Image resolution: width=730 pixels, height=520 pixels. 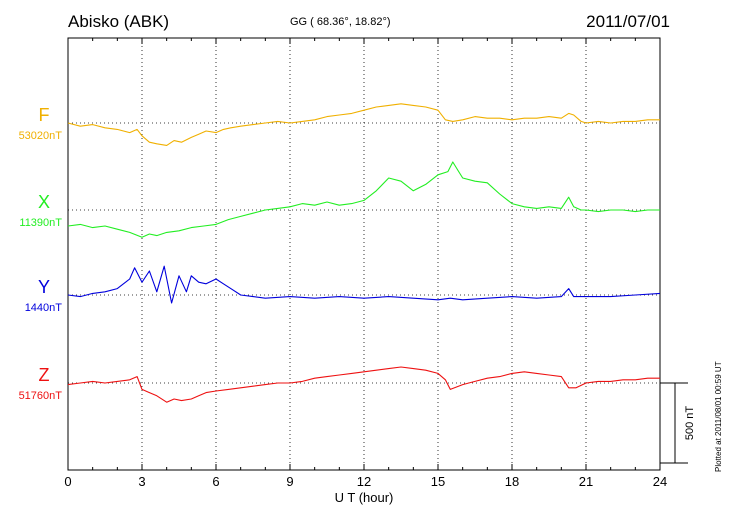 What do you see at coordinates (44, 375) in the screenshot?
I see `series-name-z: Z` at bounding box center [44, 375].